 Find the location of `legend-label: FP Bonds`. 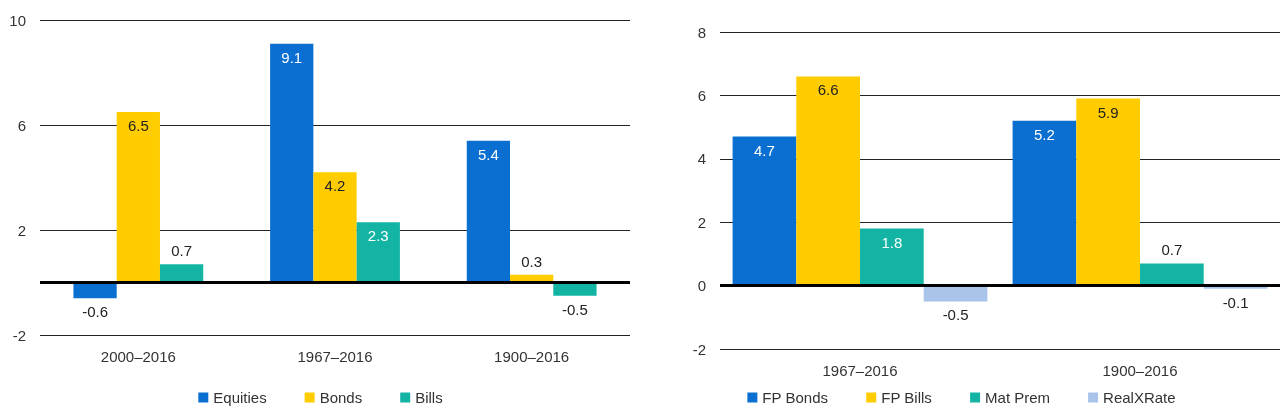

legend-label: FP Bonds is located at coordinates (795, 397).